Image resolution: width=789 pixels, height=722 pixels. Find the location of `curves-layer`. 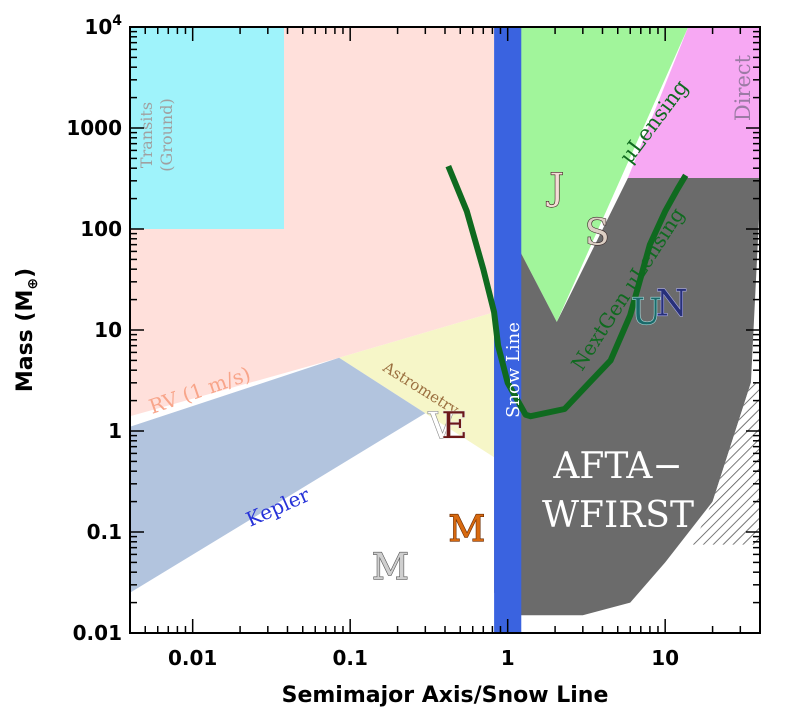

curves-layer is located at coordinates (567, 292).